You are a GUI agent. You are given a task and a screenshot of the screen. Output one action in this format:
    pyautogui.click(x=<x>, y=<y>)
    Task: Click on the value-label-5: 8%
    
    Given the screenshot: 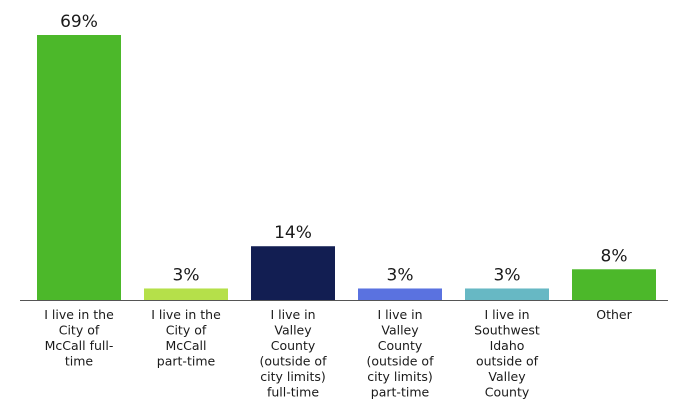 What is the action you would take?
    pyautogui.click(x=614, y=256)
    